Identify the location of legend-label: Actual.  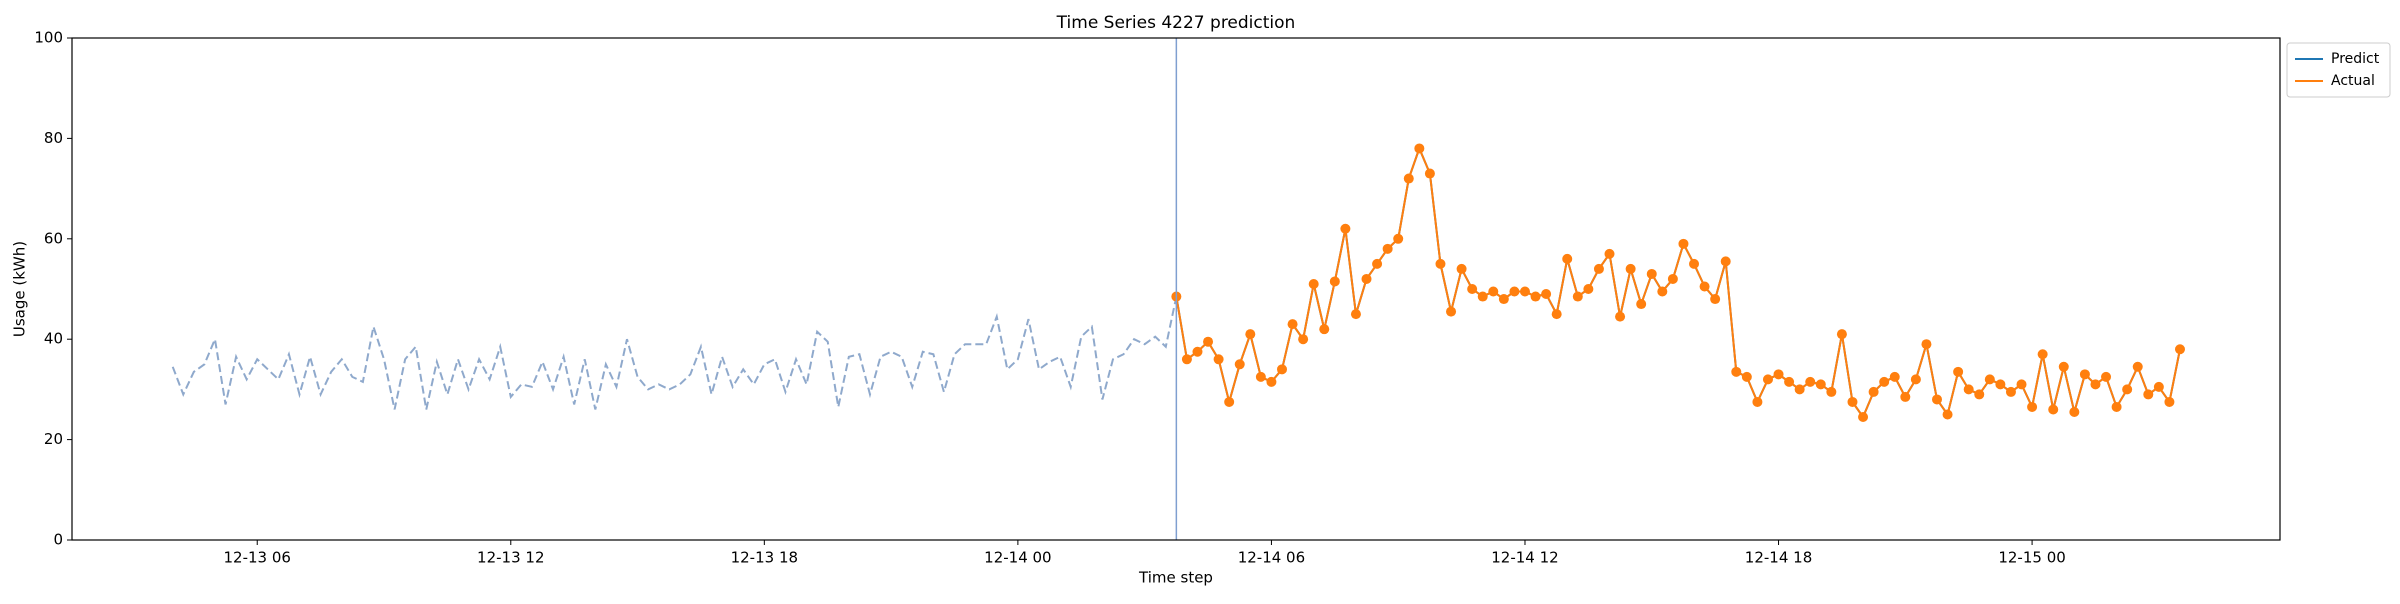
(2353, 81).